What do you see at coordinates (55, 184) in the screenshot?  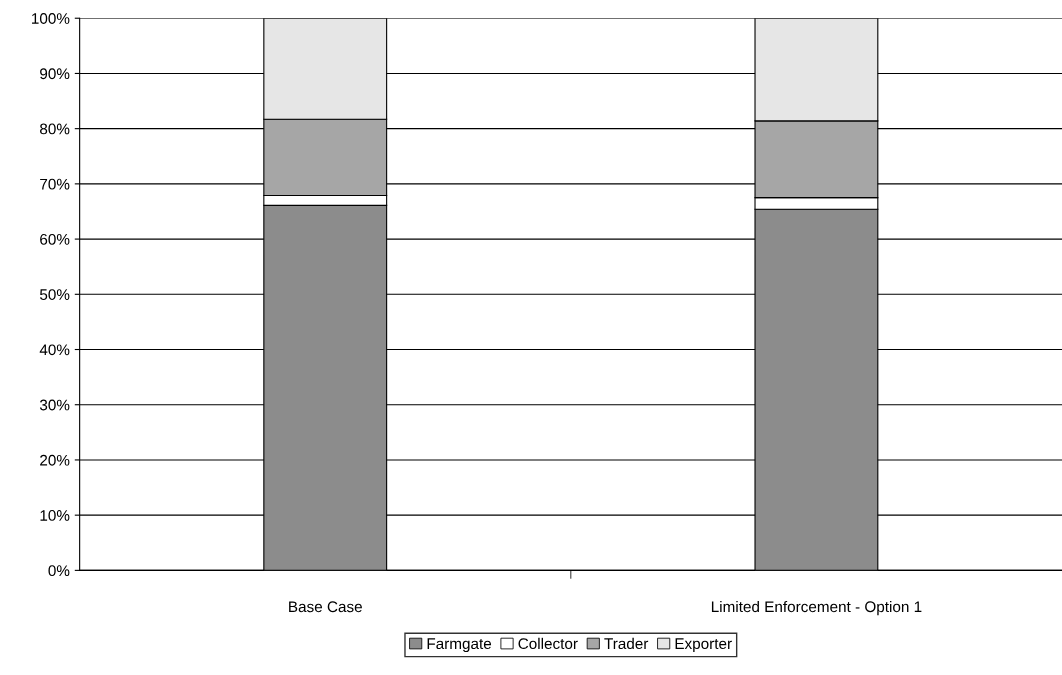 I see `y-tick-label: 70%` at bounding box center [55, 184].